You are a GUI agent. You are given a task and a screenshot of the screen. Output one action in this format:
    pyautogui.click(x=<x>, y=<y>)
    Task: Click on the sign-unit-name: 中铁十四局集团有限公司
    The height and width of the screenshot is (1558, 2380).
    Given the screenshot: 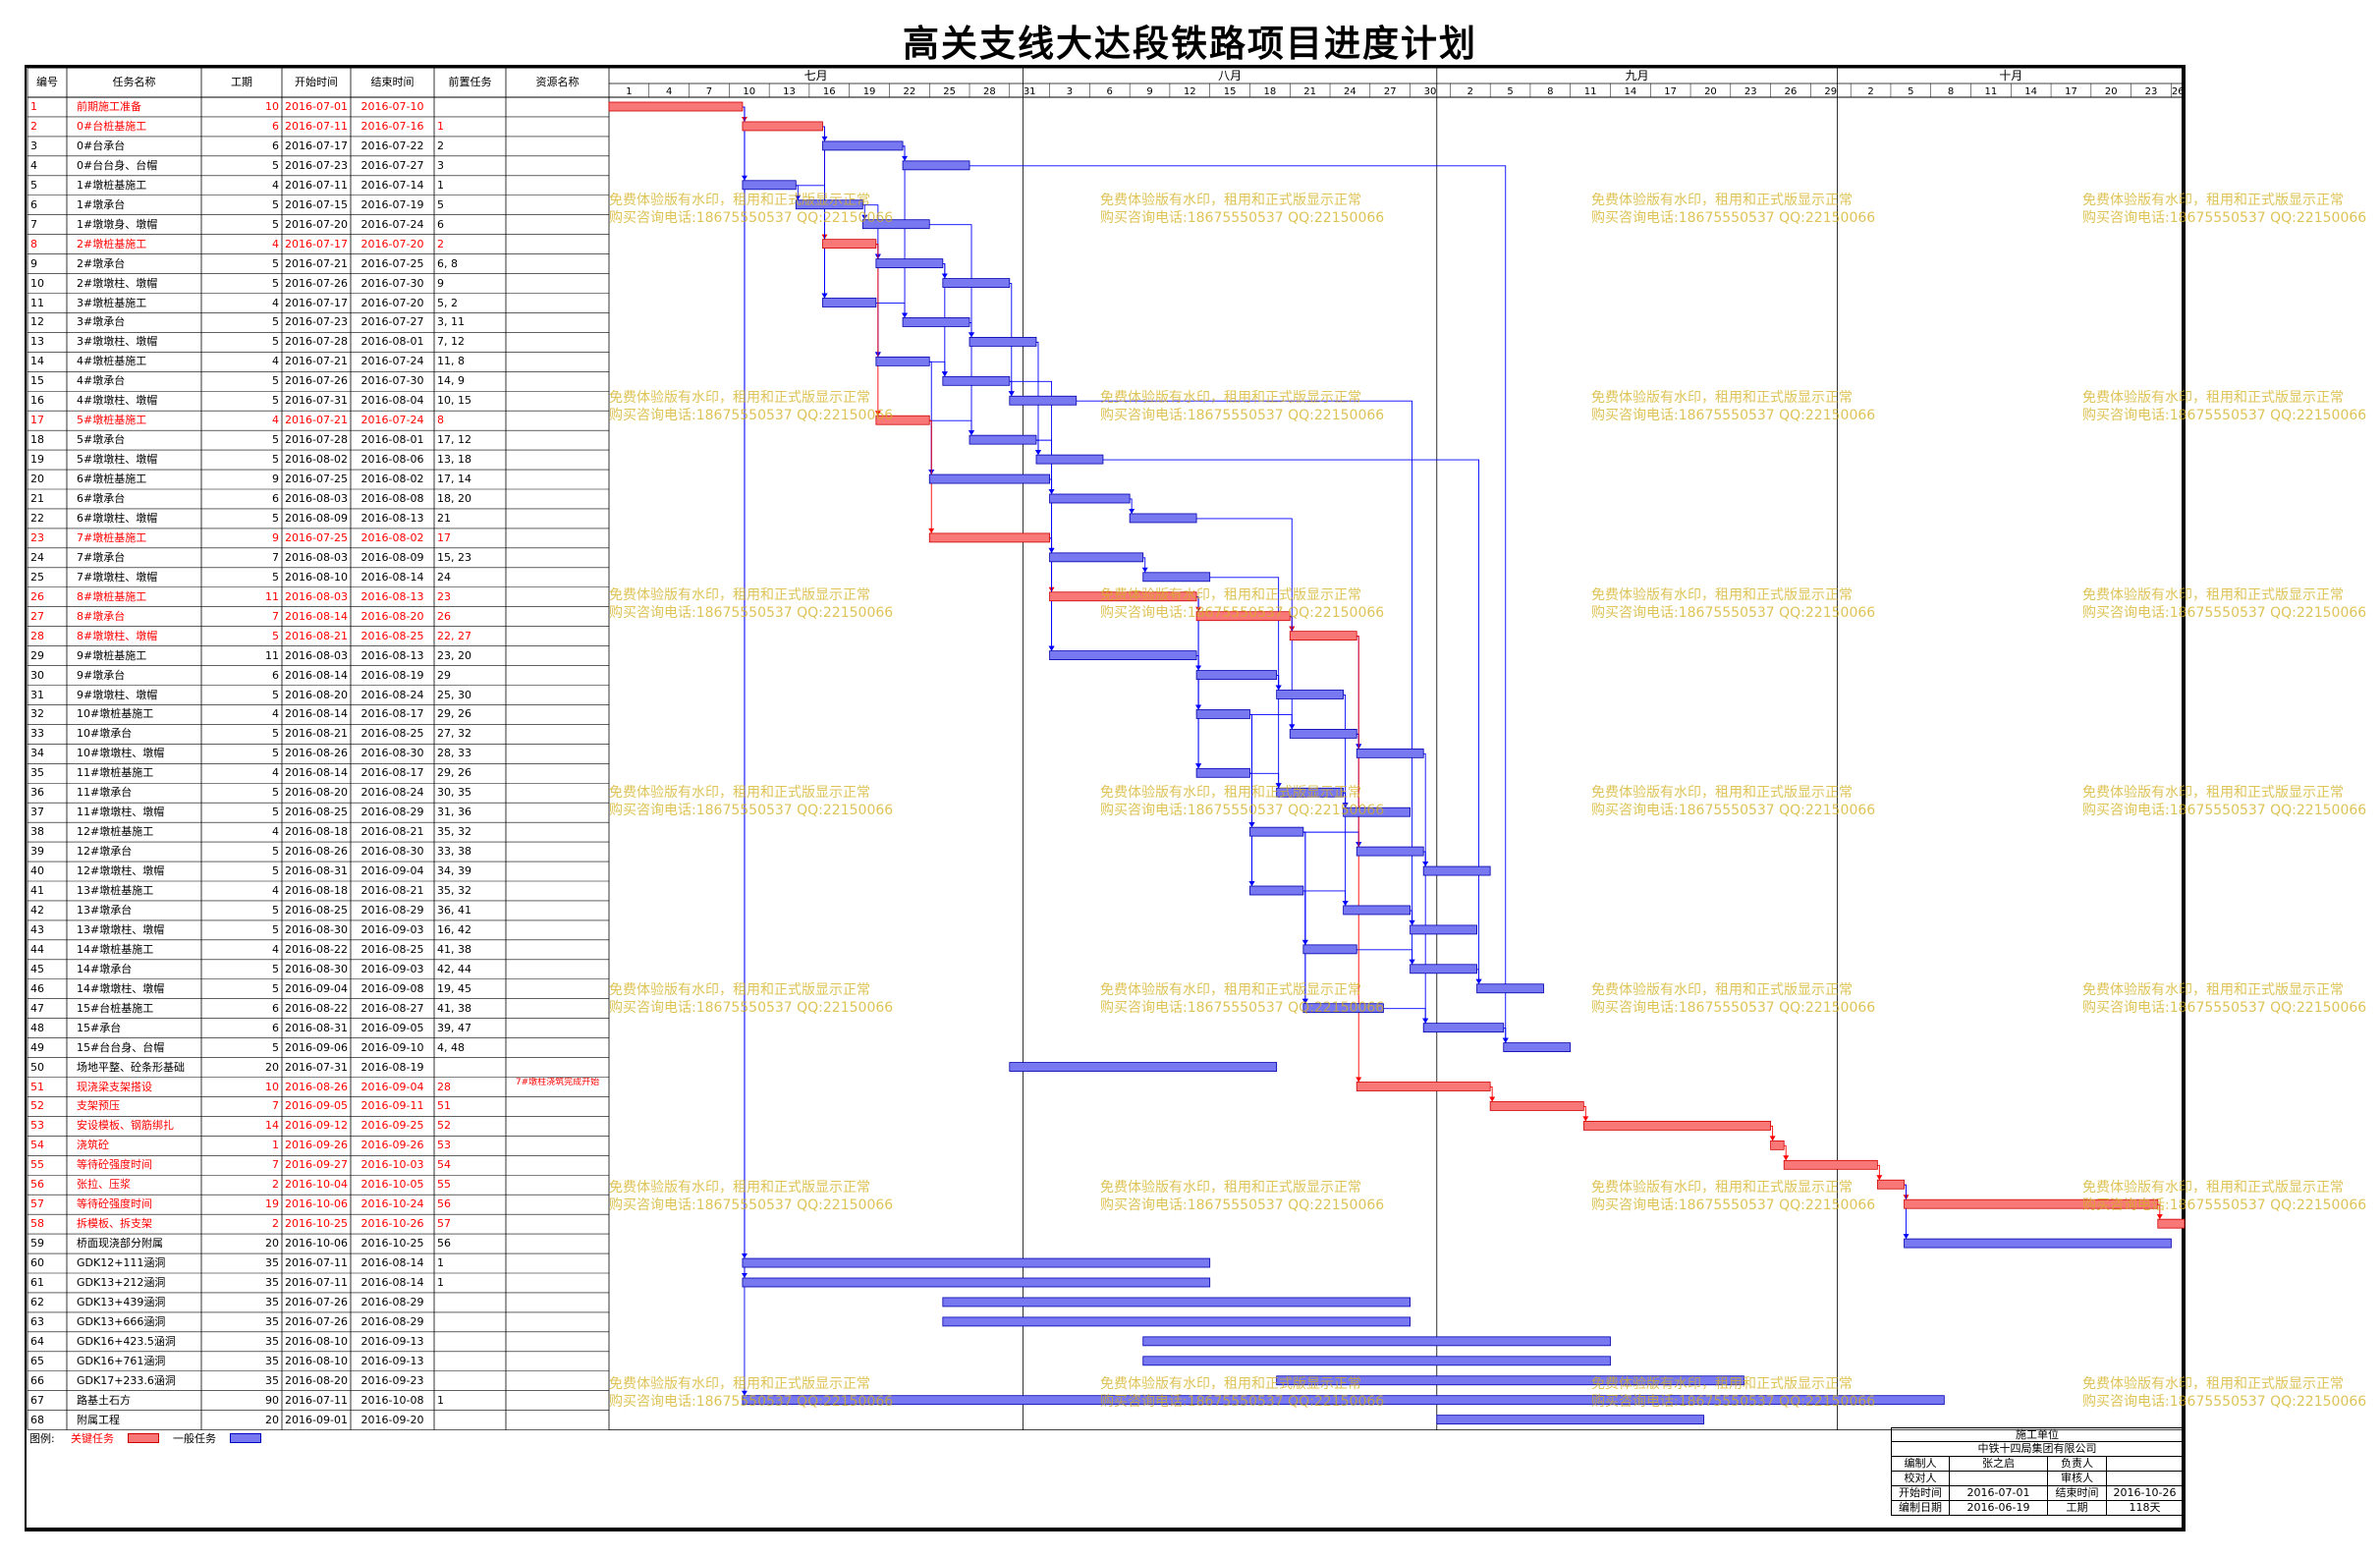 What is the action you would take?
    pyautogui.click(x=2037, y=1449)
    